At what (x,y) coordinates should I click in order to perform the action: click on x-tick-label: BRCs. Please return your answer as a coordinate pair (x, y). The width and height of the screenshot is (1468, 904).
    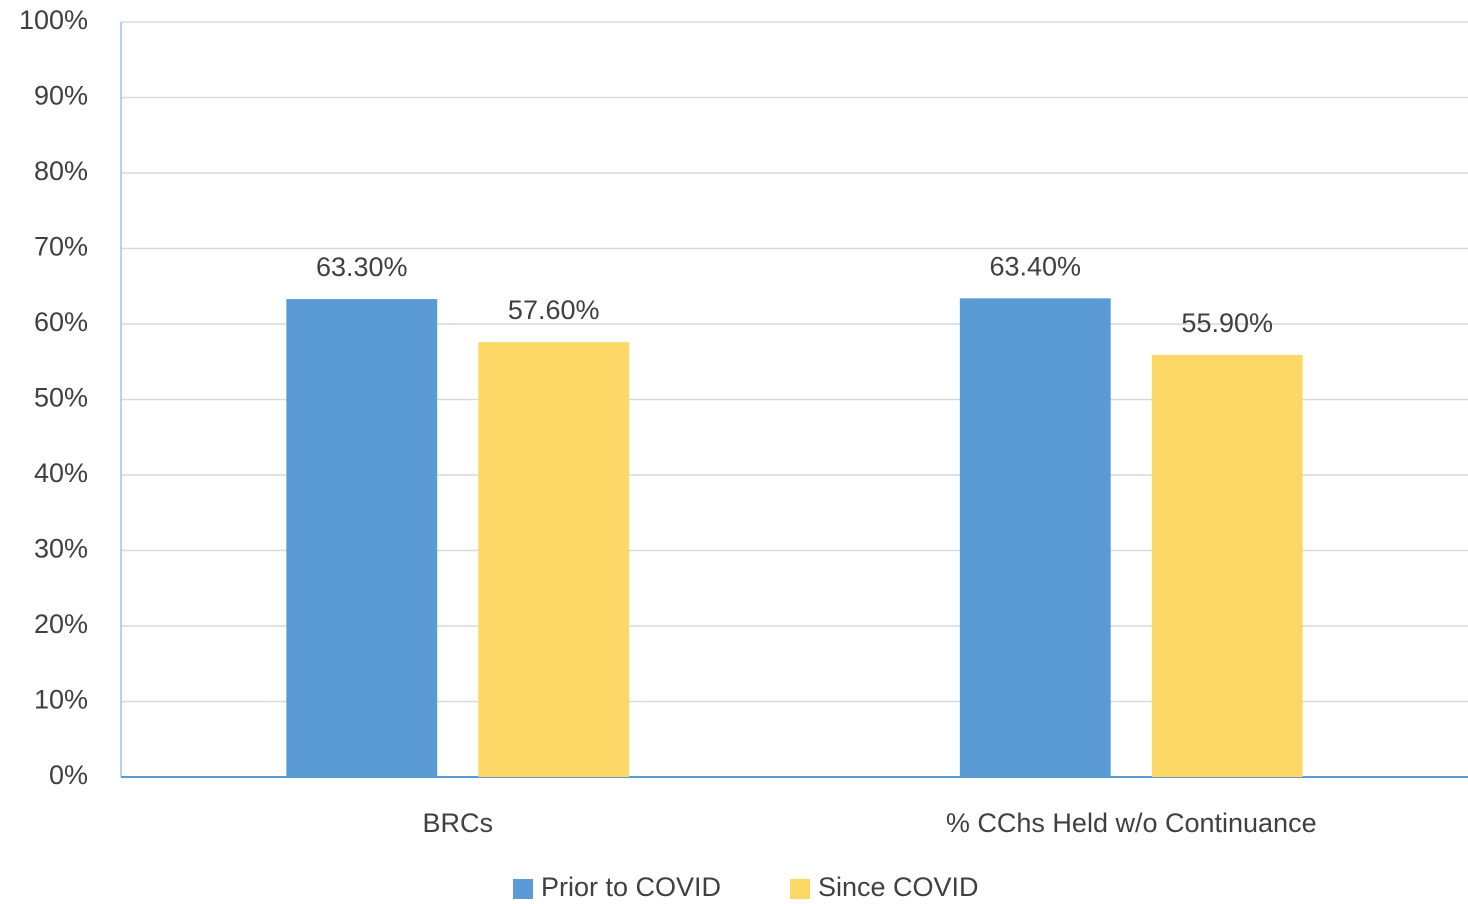
    Looking at the image, I should click on (457, 823).